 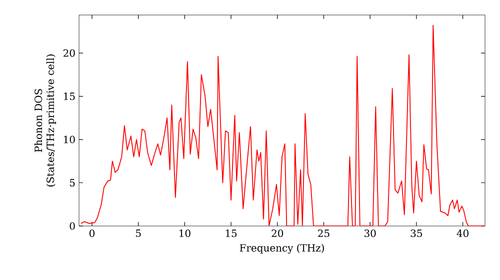 What do you see at coordinates (462, 234) in the screenshot?
I see `x-tick-label: 40` at bounding box center [462, 234].